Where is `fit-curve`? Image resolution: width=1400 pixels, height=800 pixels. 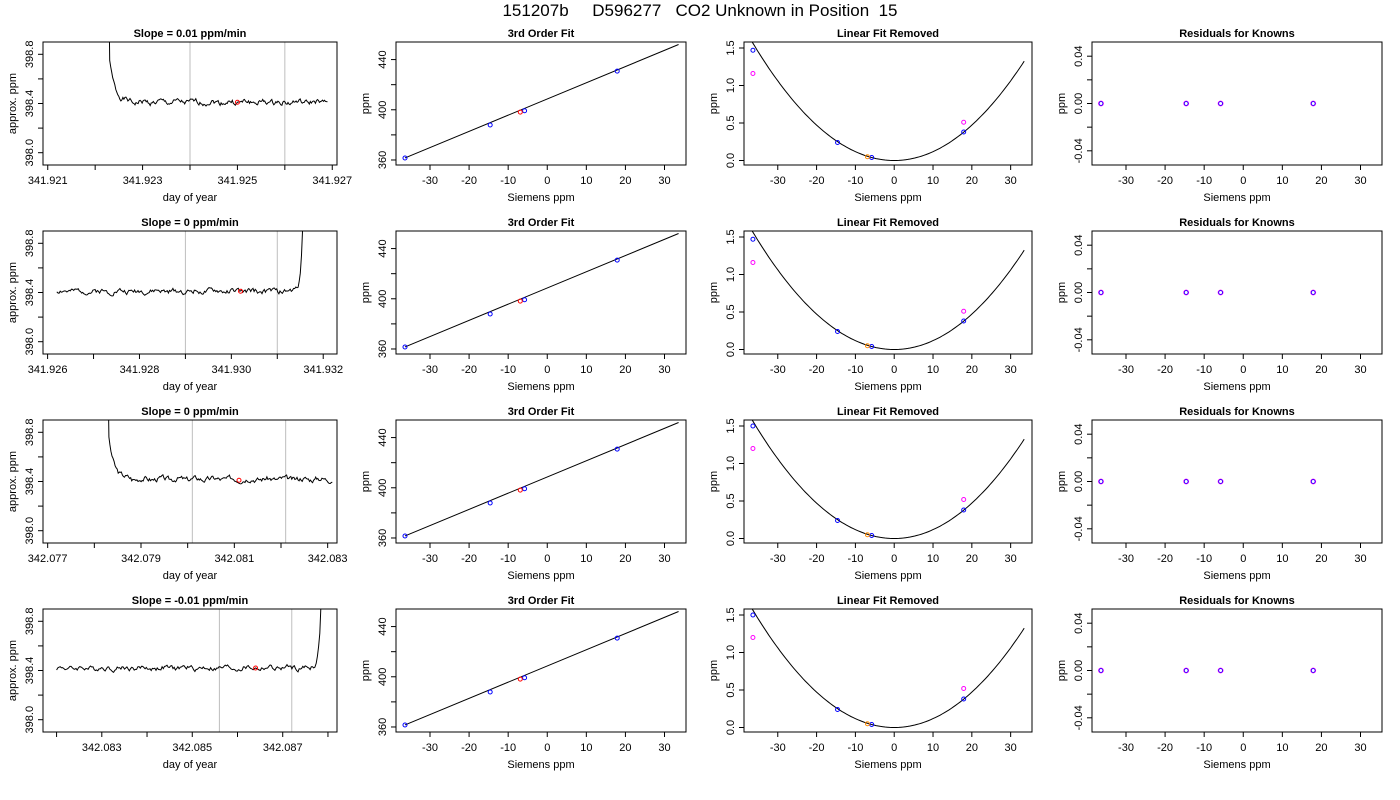
fit-curve is located at coordinates (888, 668).